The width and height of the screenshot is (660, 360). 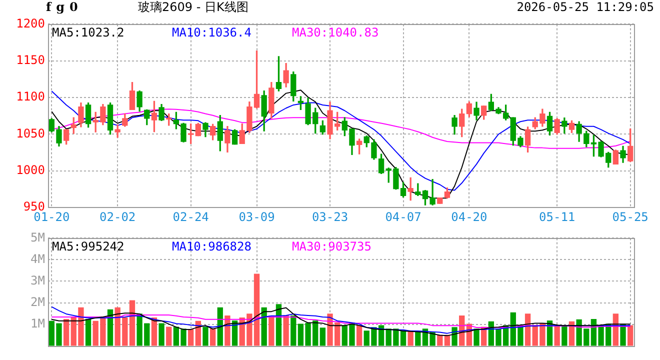 What do you see at coordinates (37, 259) in the screenshot?
I see `y-tick-label: 4M` at bounding box center [37, 259].